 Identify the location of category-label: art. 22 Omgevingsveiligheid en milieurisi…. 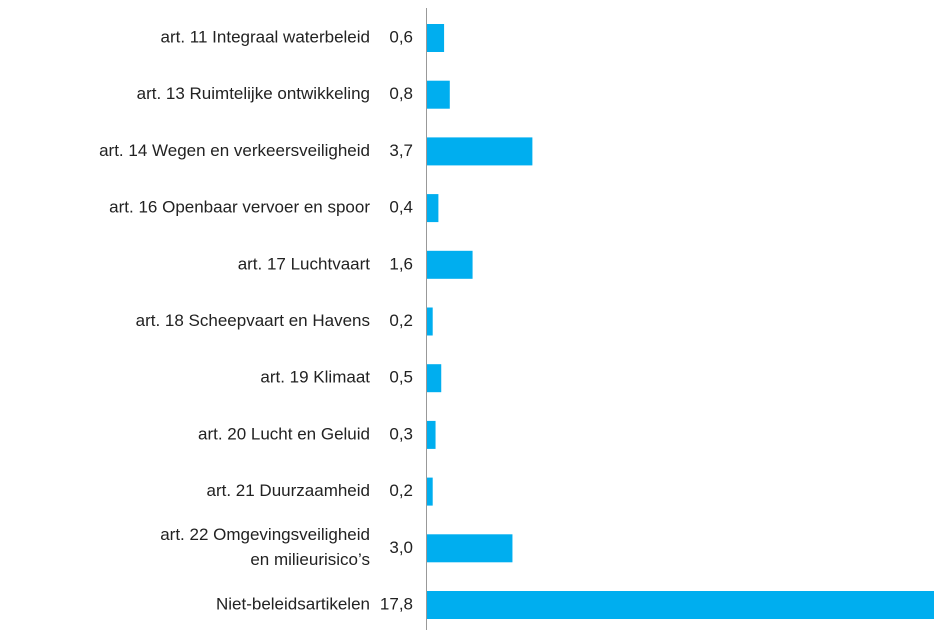
(265, 547).